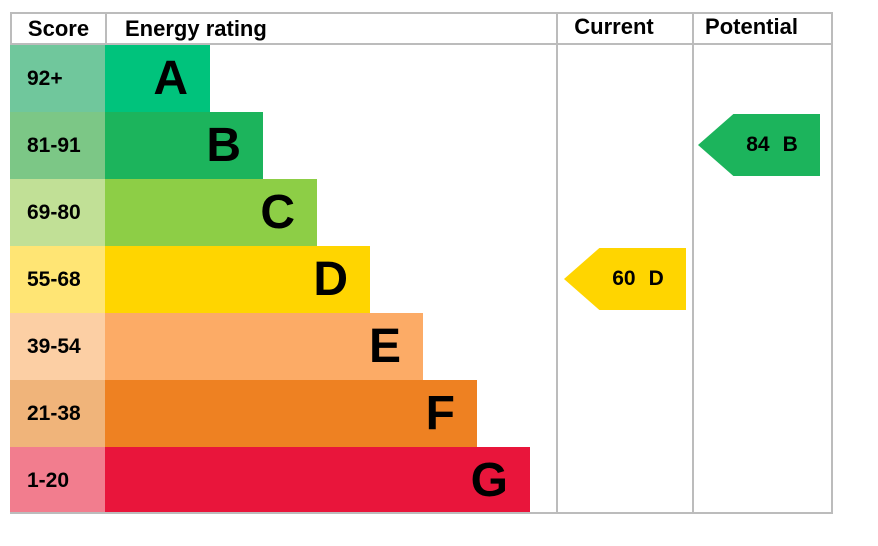 The image size is (878, 546). Describe the element at coordinates (170, 78) in the screenshot. I see `band-letter: A` at that location.